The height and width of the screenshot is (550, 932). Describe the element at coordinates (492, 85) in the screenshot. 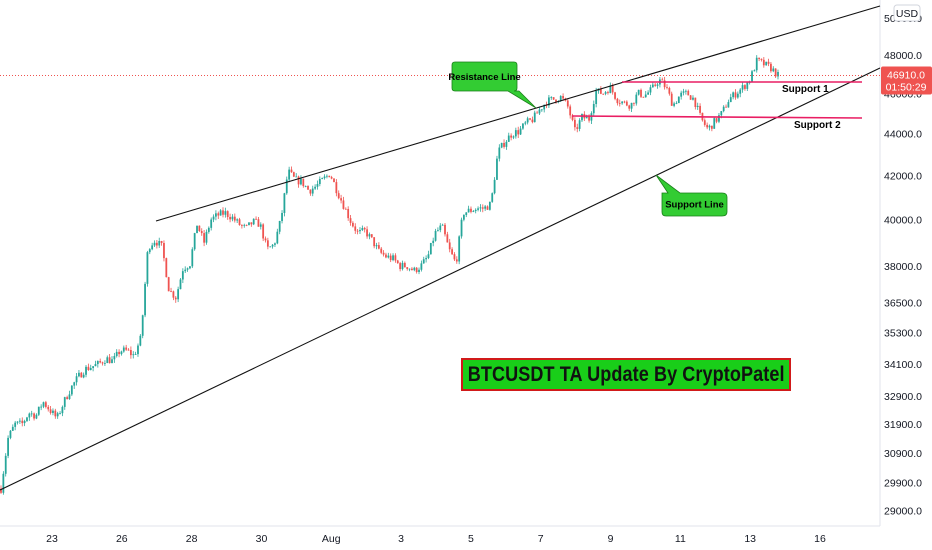

I see `resistance-line-callout: Resistance Line` at that location.